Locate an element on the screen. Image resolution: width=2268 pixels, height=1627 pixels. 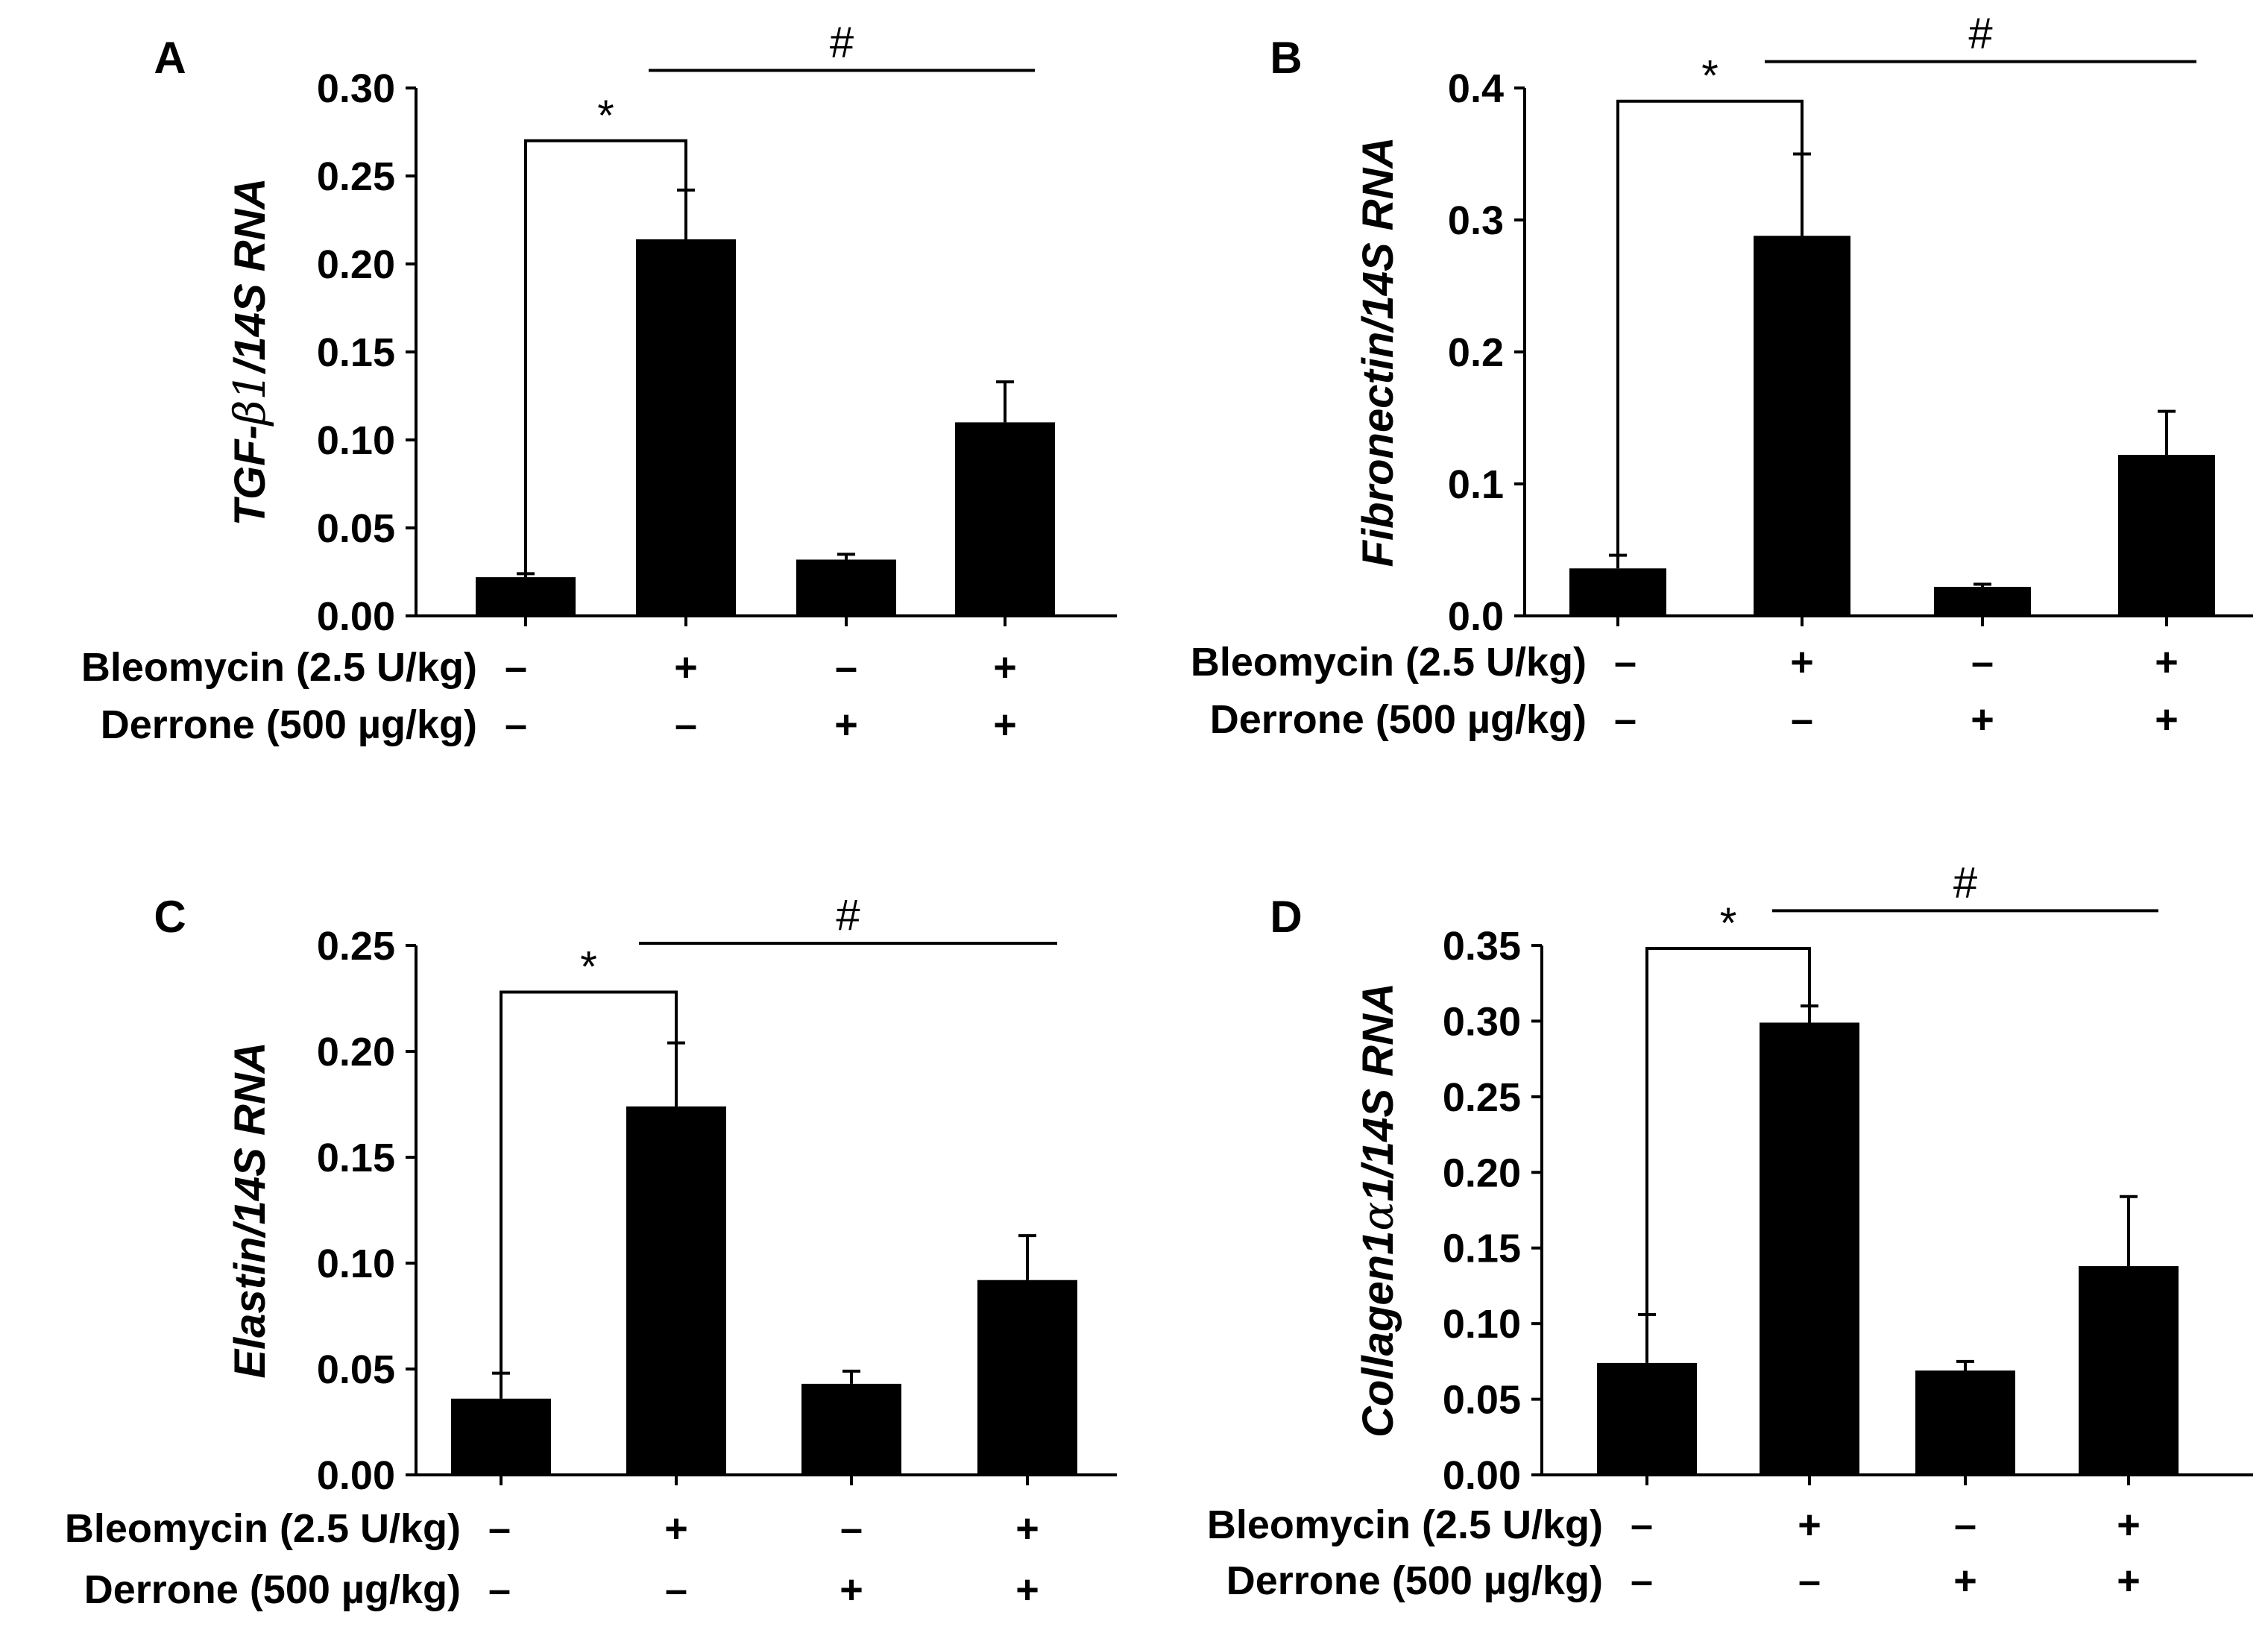
panel-b-bleomycin-sign-2: + is located at coordinates (1802, 662).